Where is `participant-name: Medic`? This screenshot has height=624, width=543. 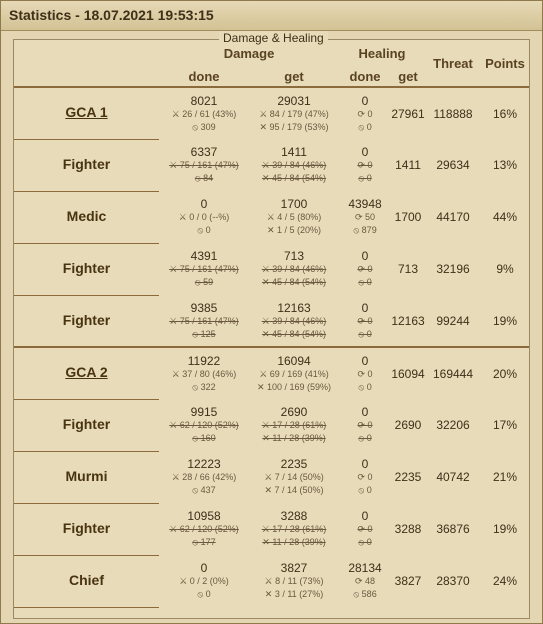 participant-name: Medic is located at coordinates (86, 216).